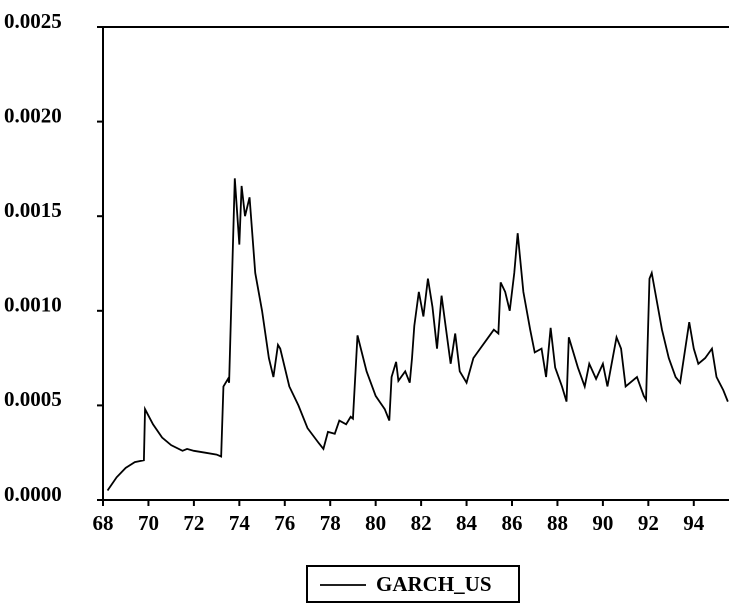 The image size is (729, 603). What do you see at coordinates (602, 523) in the screenshot?
I see `x-tick-label: 90` at bounding box center [602, 523].